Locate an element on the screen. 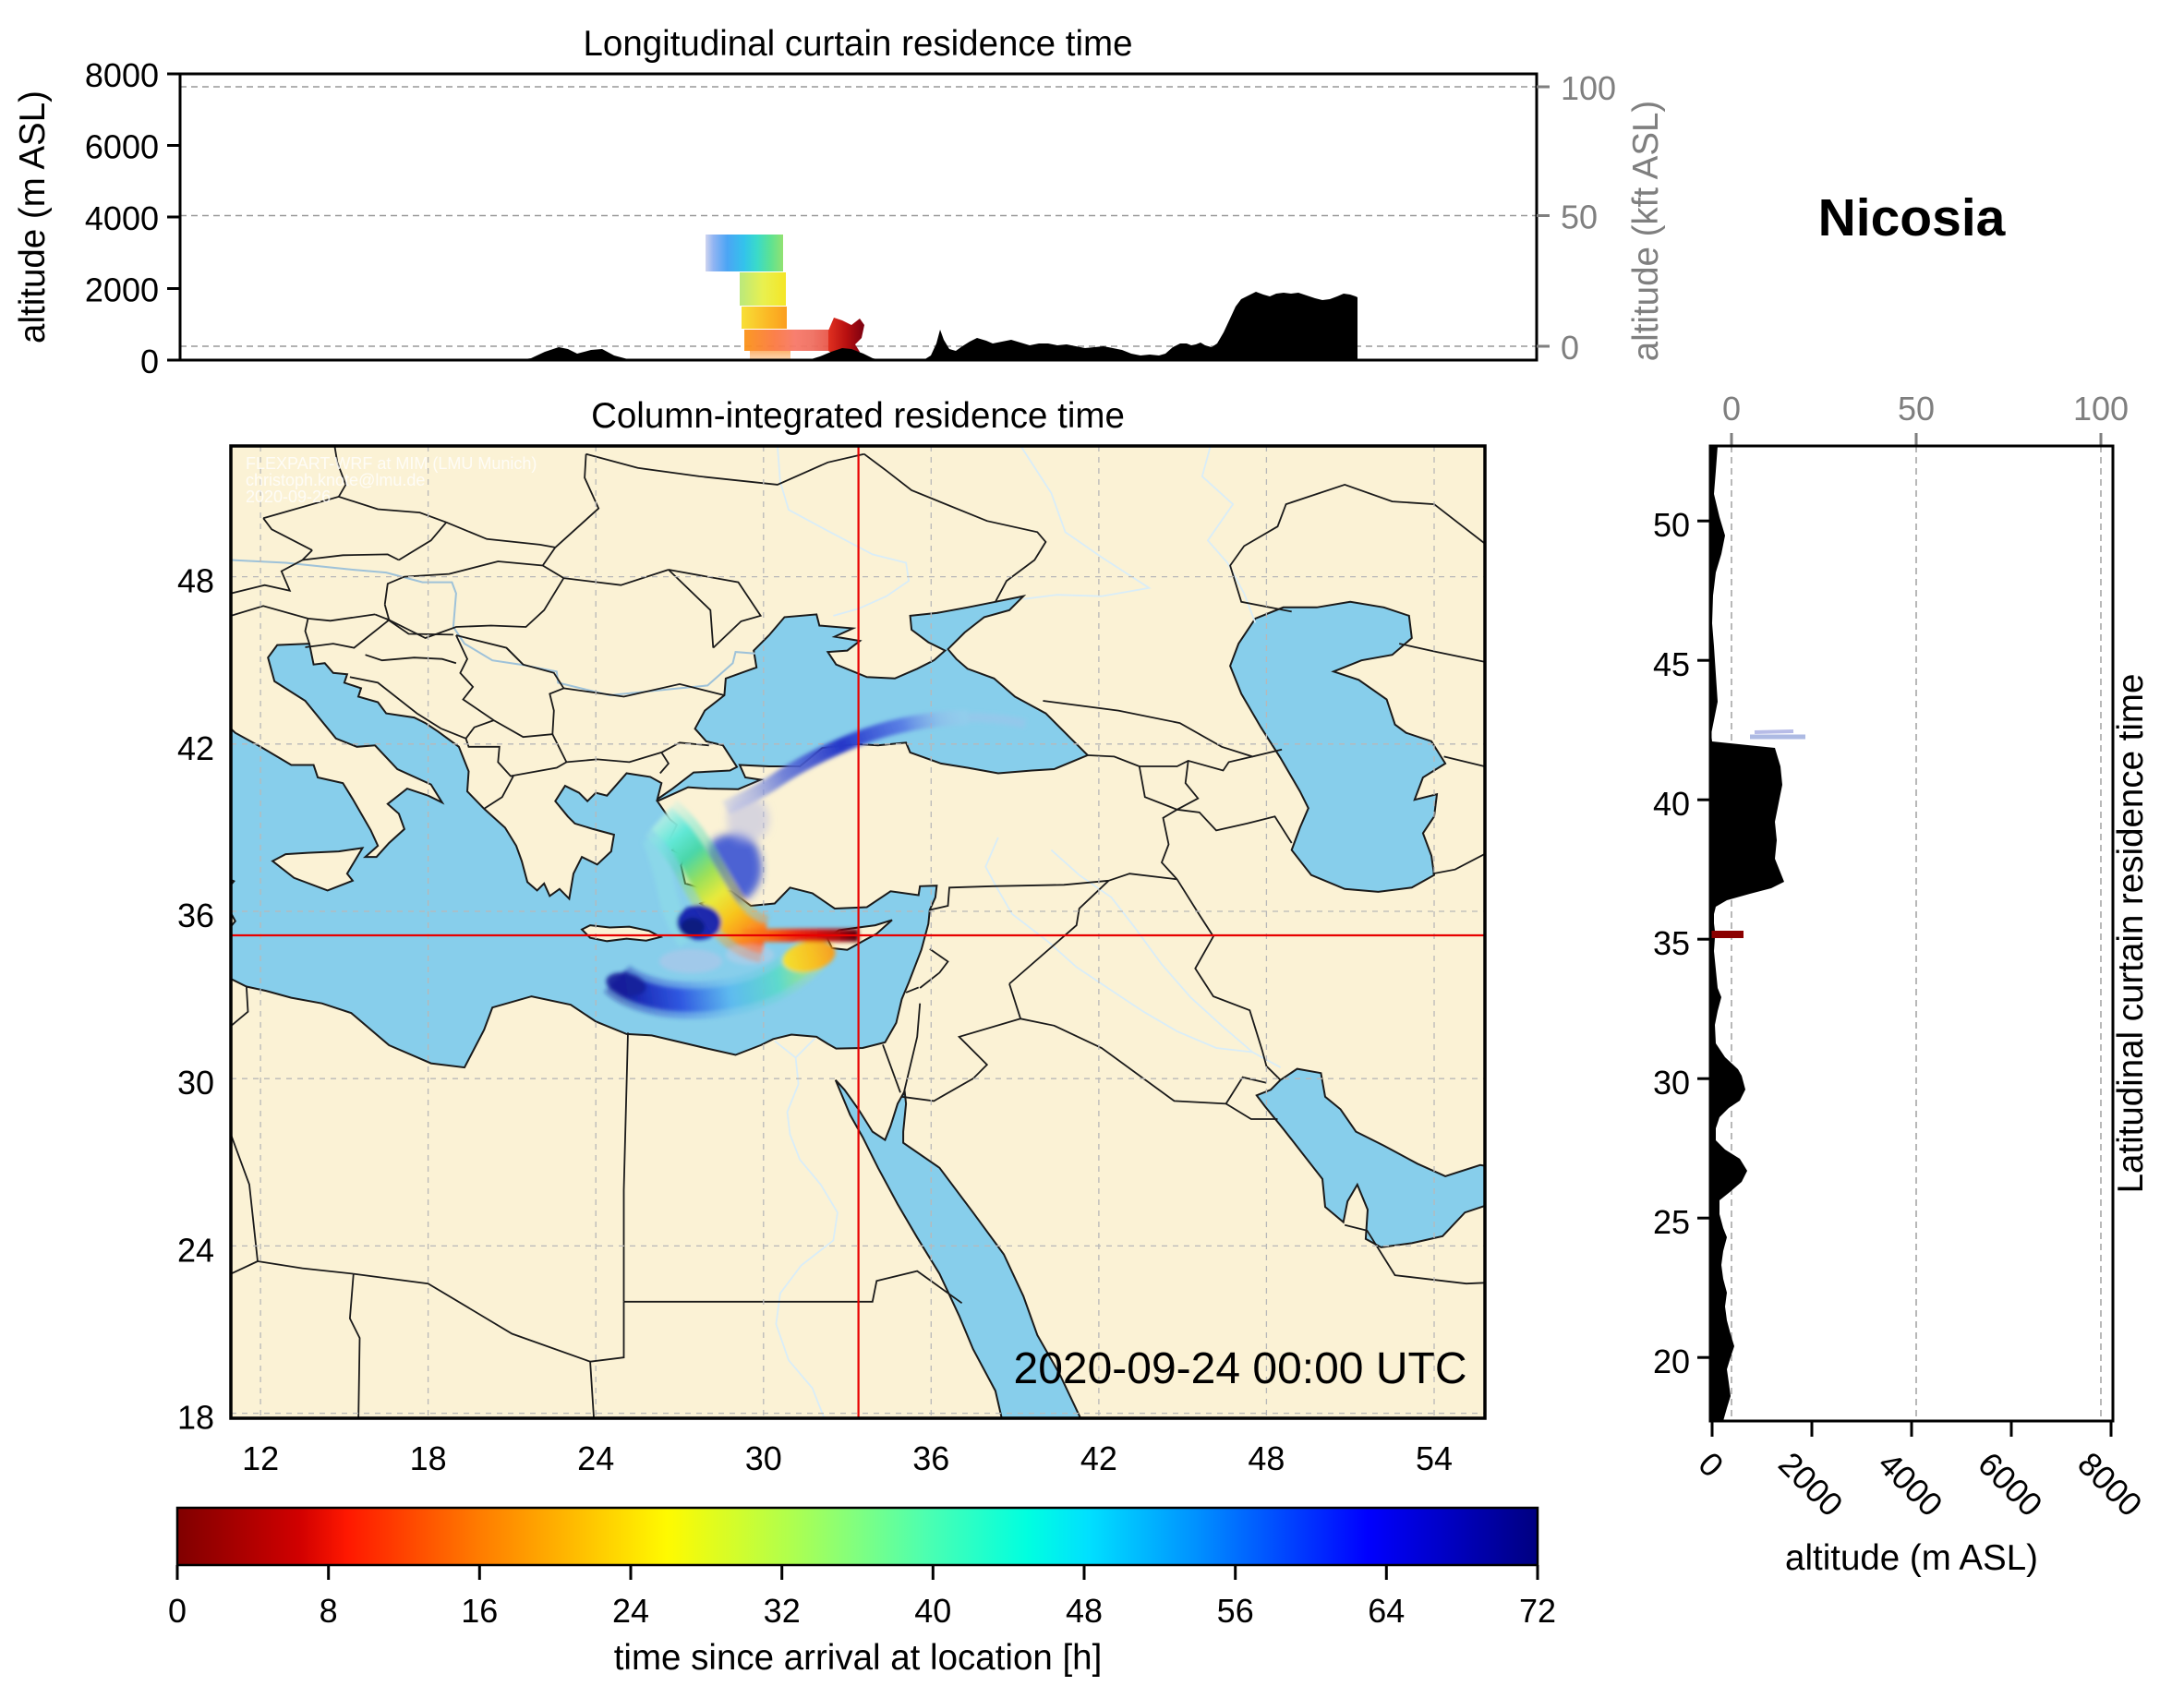 This screenshot has height=1698, width=2184. svg-text: 54 is located at coordinates (1434, 1458).